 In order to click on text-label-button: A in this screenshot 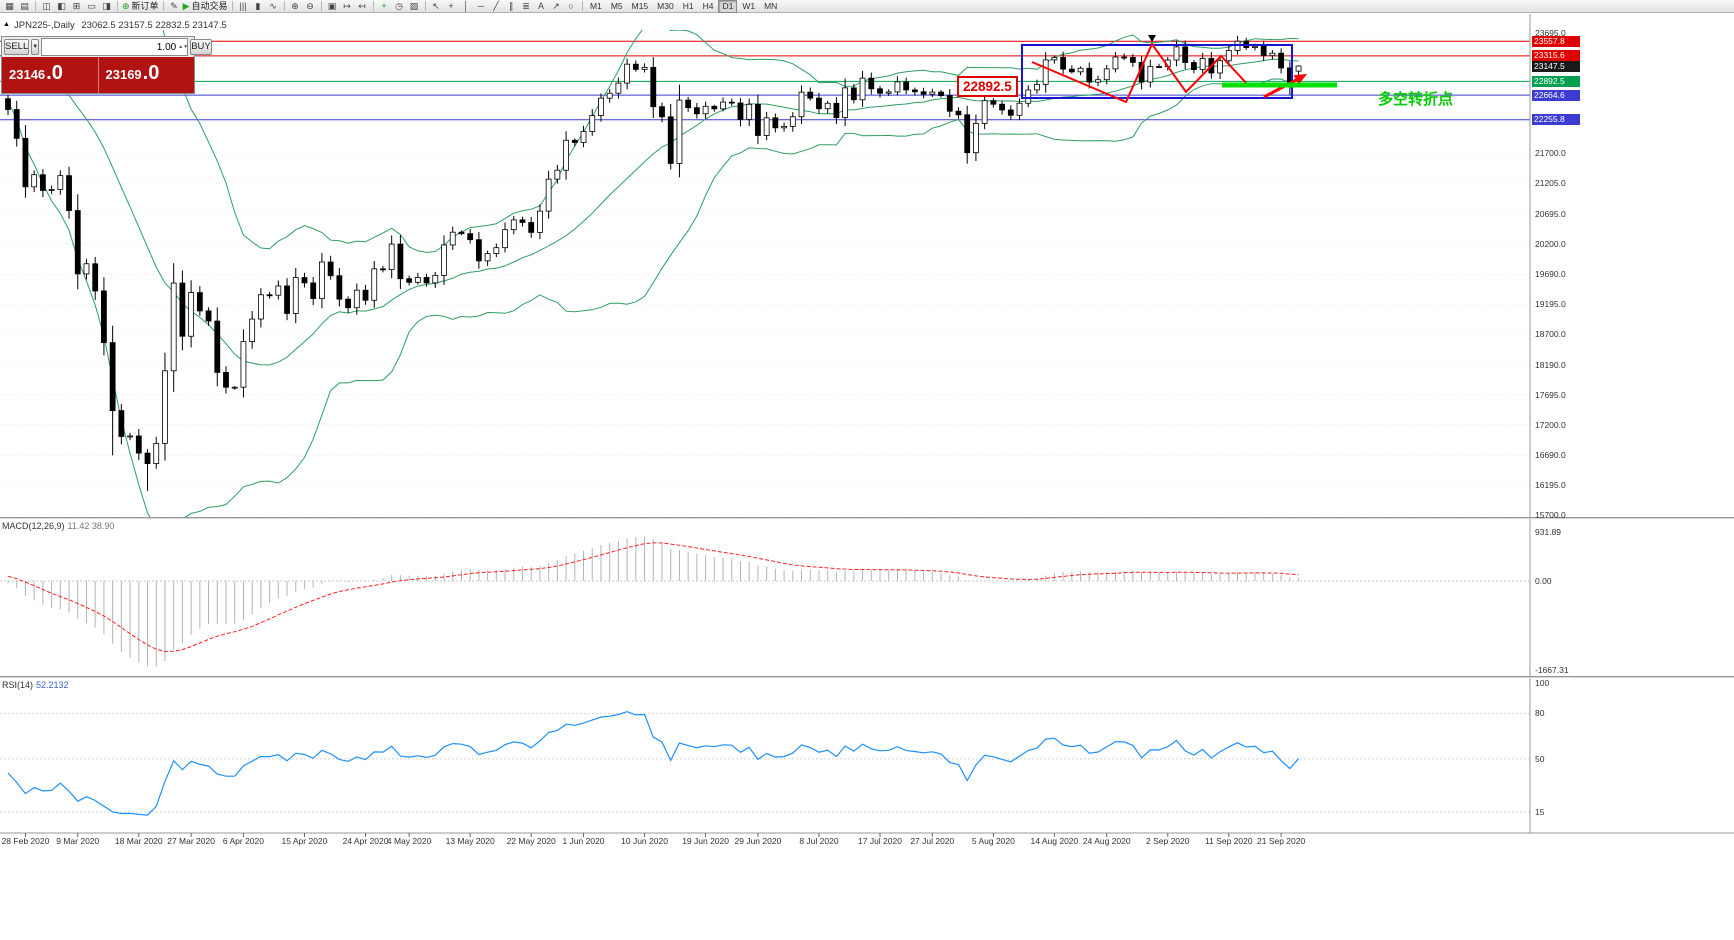, I will do `click(541, 6)`.